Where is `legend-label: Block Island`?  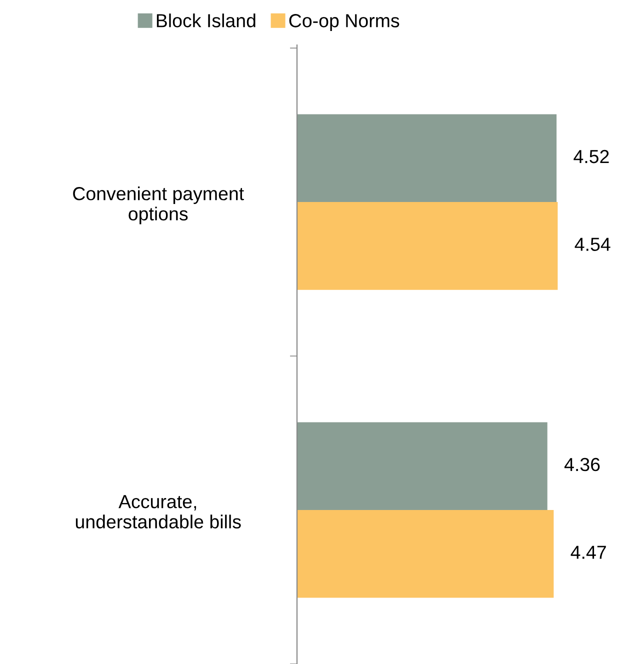 legend-label: Block Island is located at coordinates (206, 21).